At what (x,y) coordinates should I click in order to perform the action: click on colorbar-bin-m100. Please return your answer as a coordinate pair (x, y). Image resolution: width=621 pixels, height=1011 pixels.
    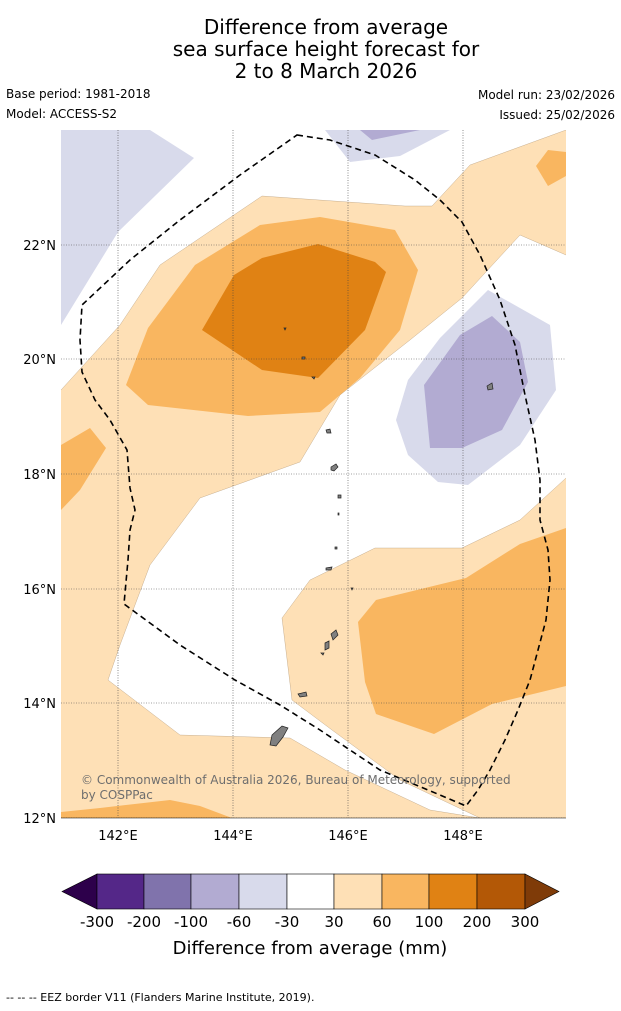
    Looking at the image, I should click on (167, 891).